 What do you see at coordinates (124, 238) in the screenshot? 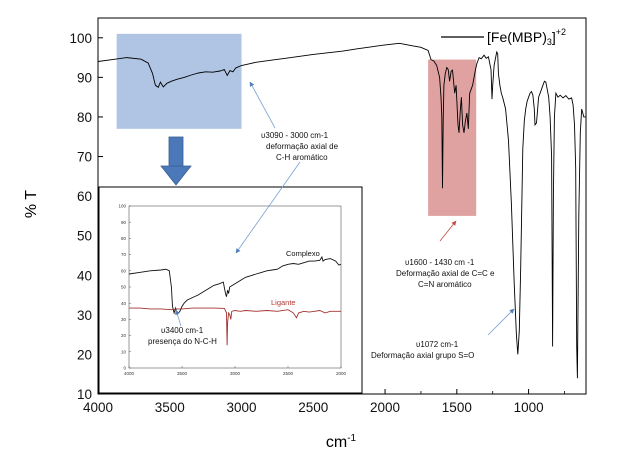
I see `inset-y-tick-label: 80` at bounding box center [124, 238].